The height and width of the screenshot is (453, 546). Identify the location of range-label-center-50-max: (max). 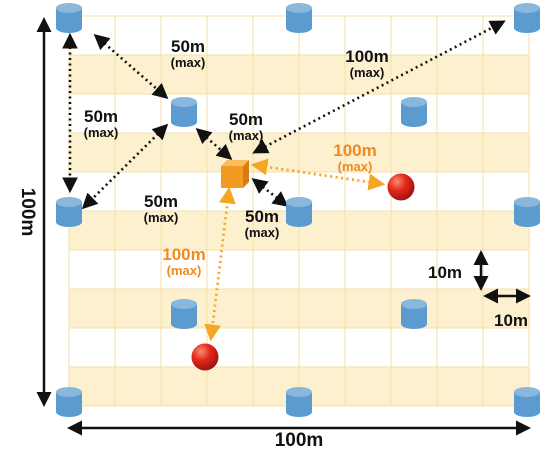
(246, 135).